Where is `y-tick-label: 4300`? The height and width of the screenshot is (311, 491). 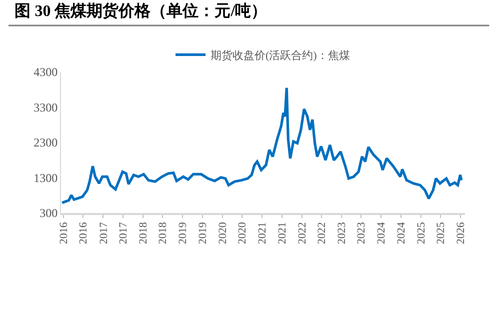
y-tick-label: 4300 is located at coordinates (46, 72).